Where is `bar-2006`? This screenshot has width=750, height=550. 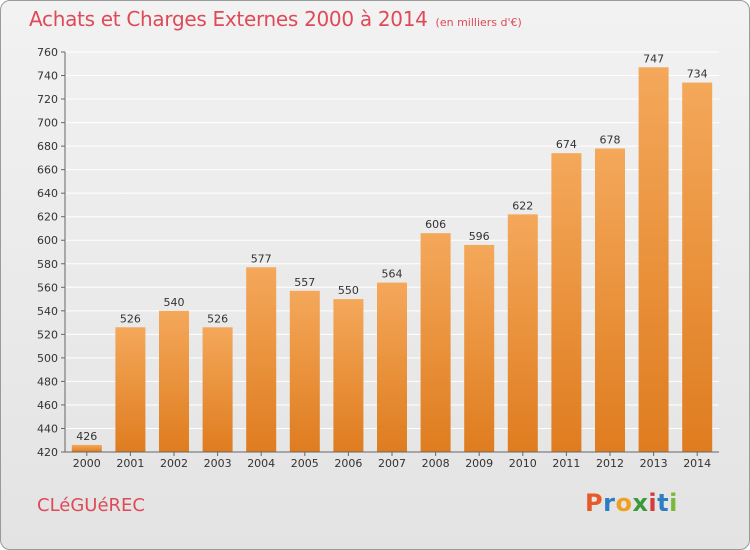 bar-2006 is located at coordinates (348, 375).